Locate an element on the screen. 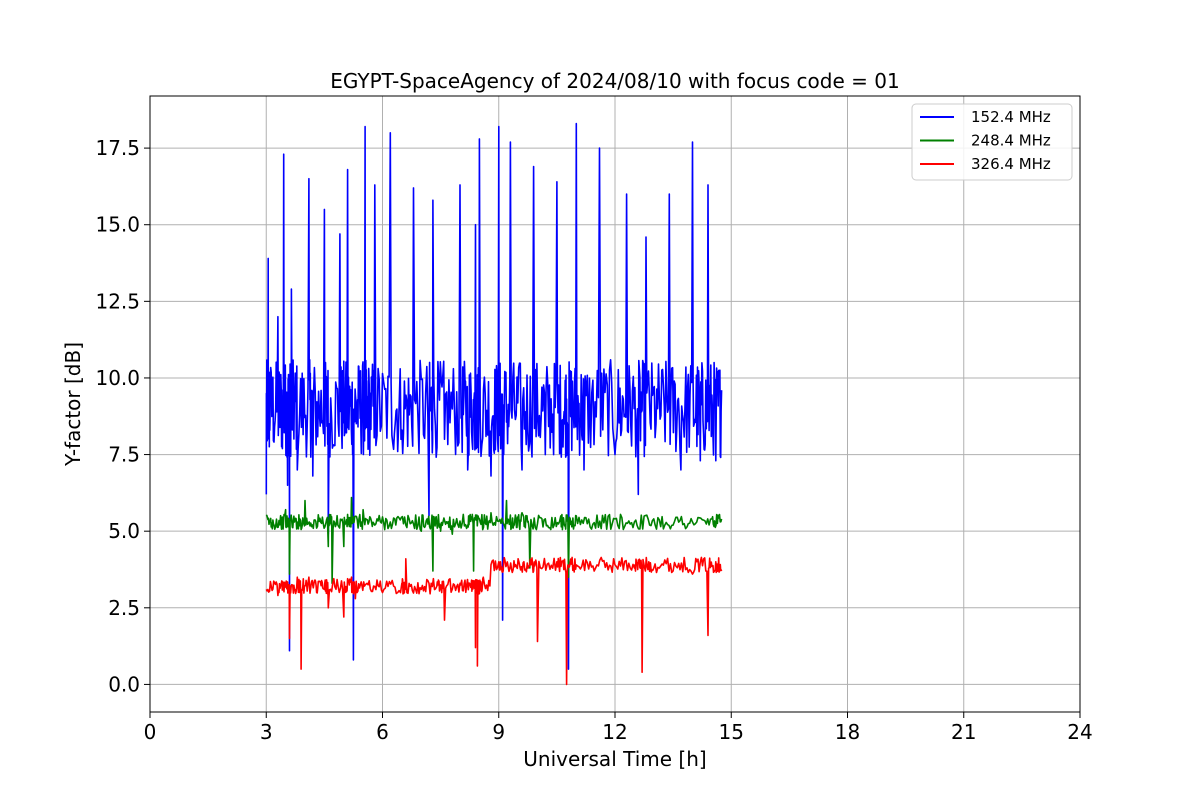 The height and width of the screenshot is (800, 1200). y-tick-label: 7.5 is located at coordinates (124, 455).